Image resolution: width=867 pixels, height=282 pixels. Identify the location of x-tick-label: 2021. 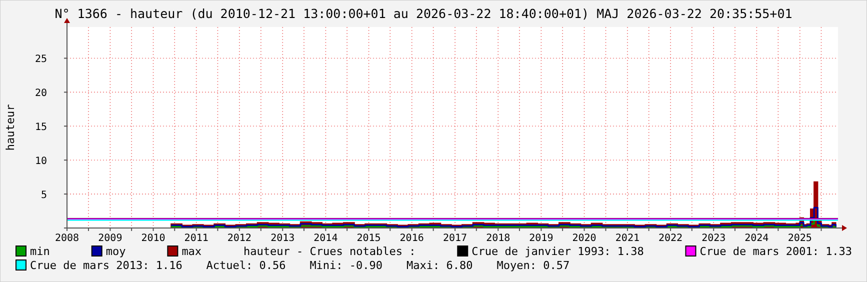
(627, 238).